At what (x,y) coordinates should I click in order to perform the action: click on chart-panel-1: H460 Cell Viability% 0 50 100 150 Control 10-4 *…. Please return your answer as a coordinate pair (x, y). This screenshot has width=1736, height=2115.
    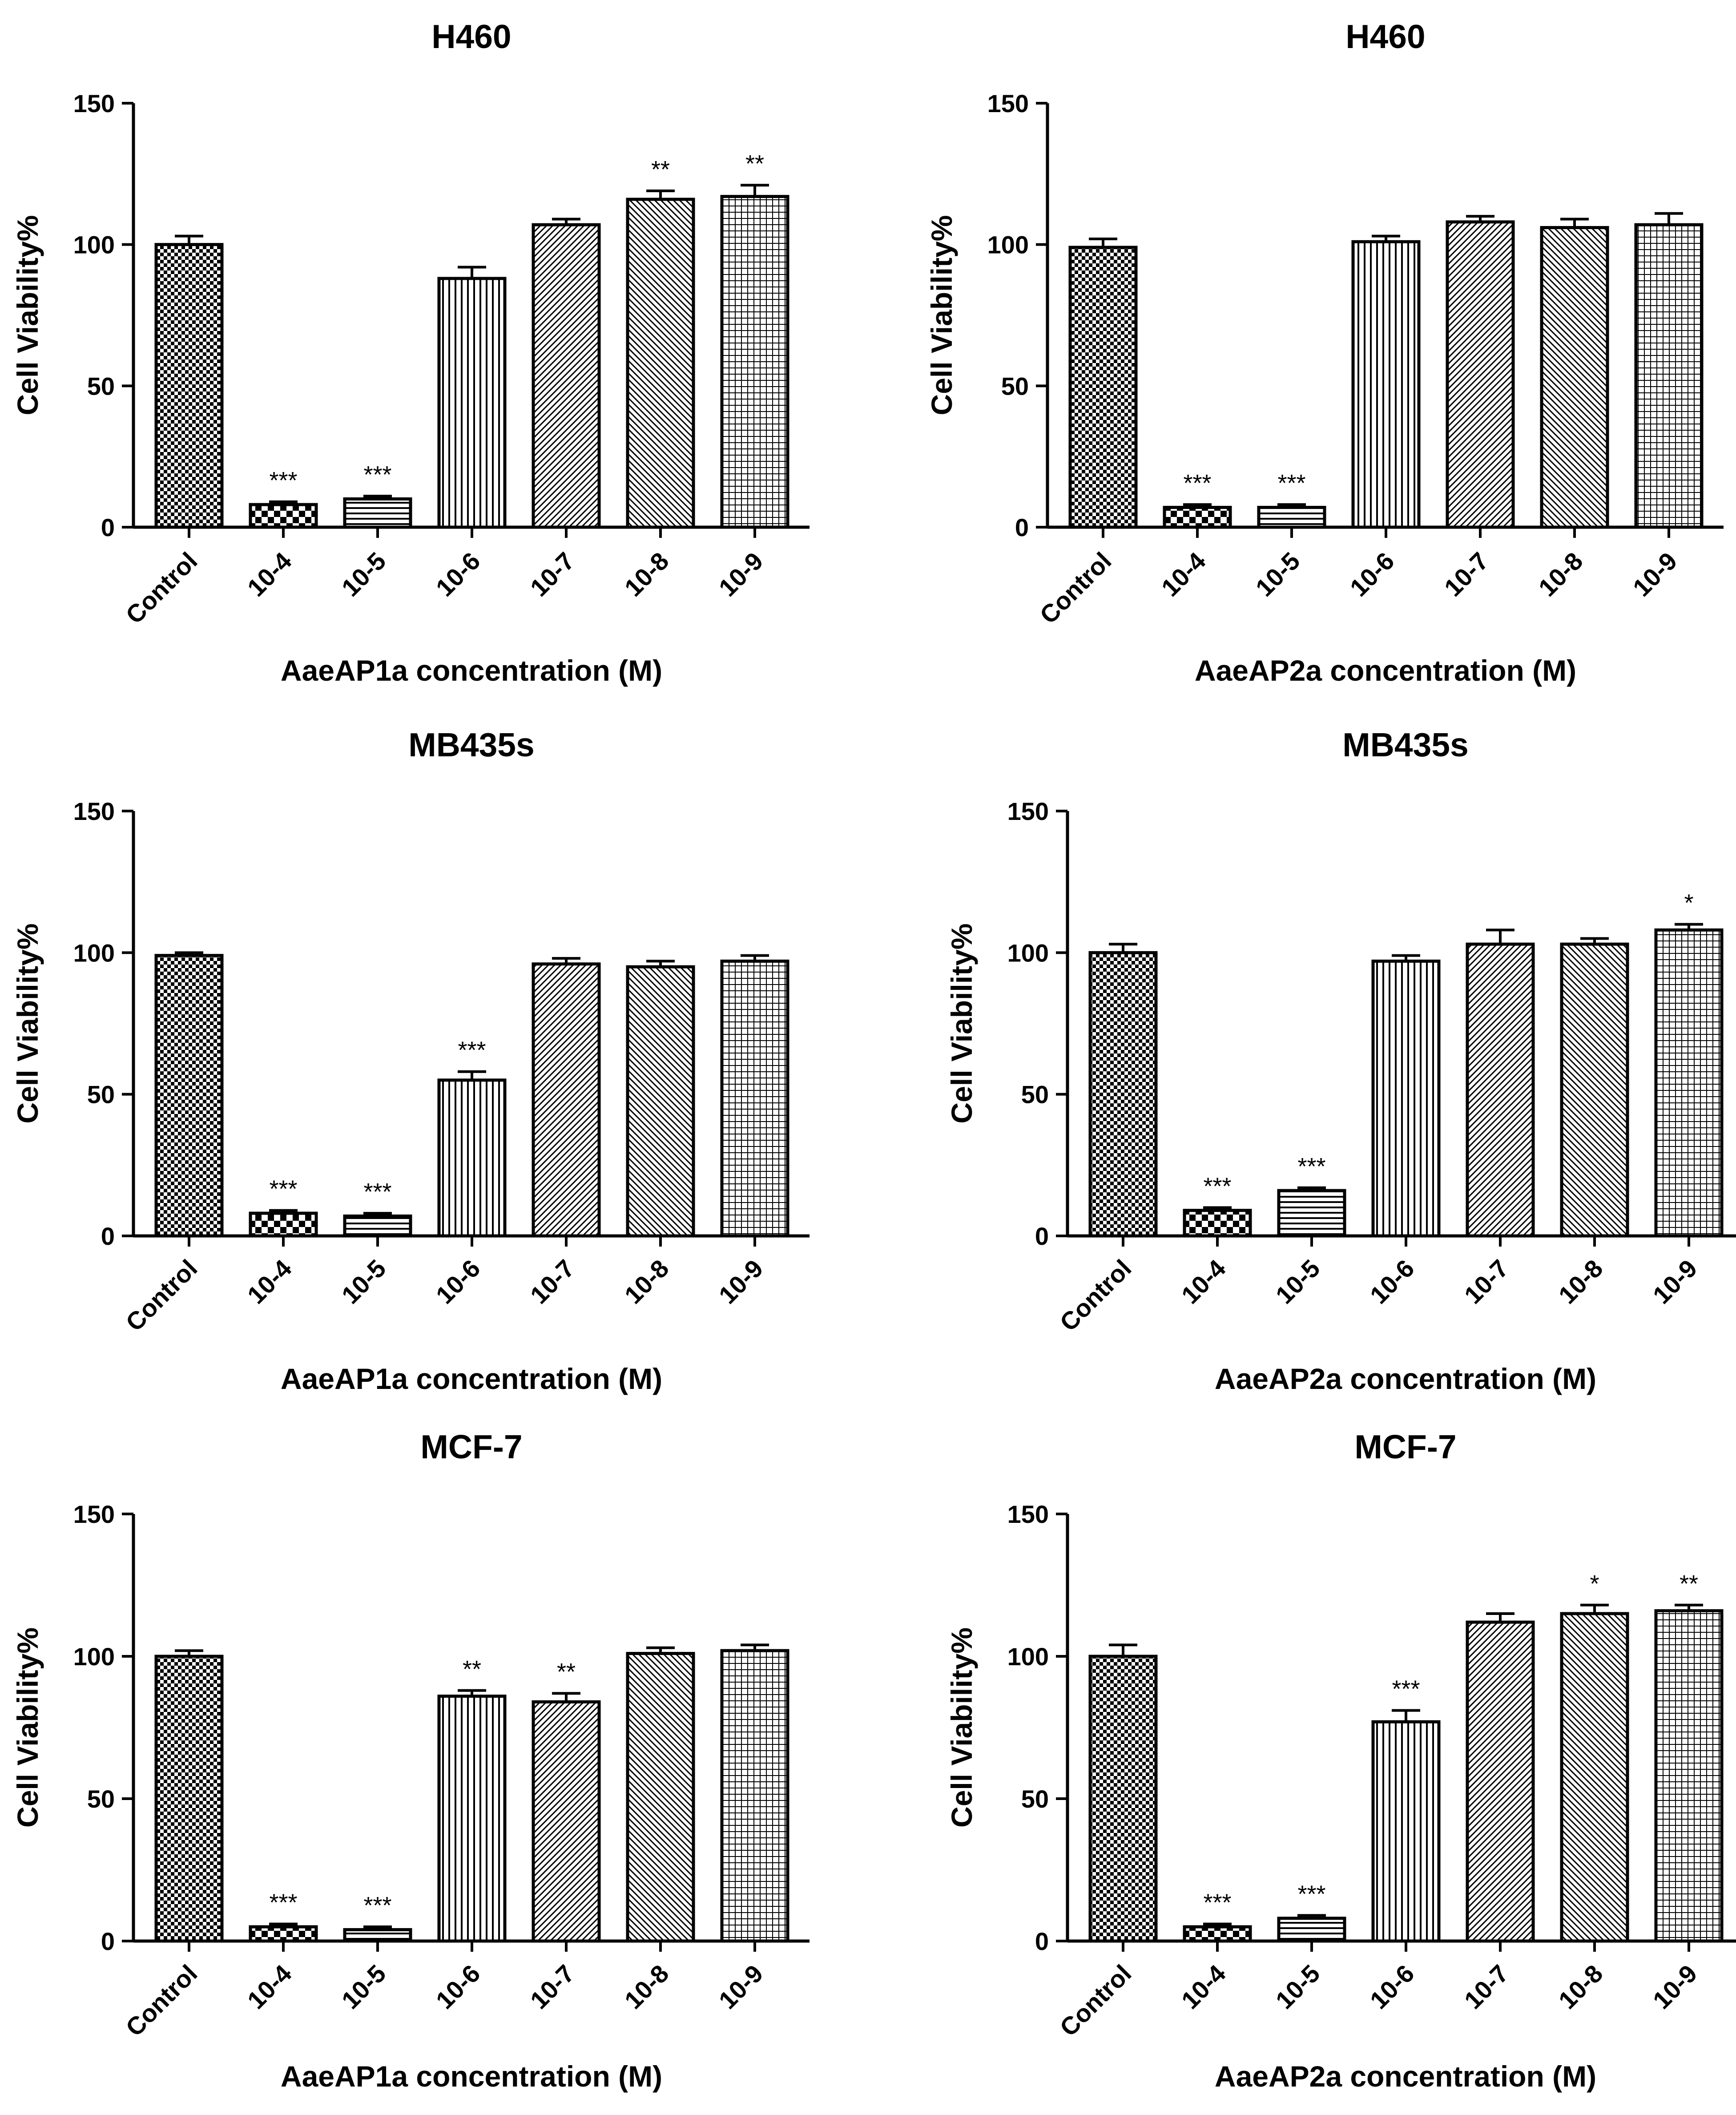
    Looking at the image, I should click on (411, 352).